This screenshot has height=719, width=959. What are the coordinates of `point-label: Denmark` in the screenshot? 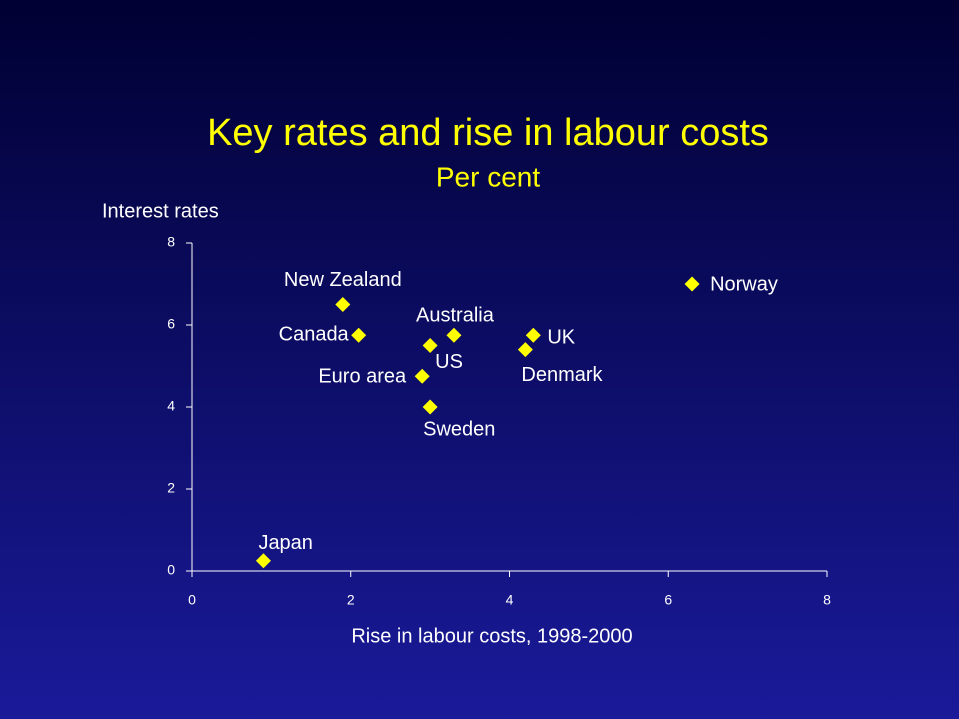 It's located at (562, 375).